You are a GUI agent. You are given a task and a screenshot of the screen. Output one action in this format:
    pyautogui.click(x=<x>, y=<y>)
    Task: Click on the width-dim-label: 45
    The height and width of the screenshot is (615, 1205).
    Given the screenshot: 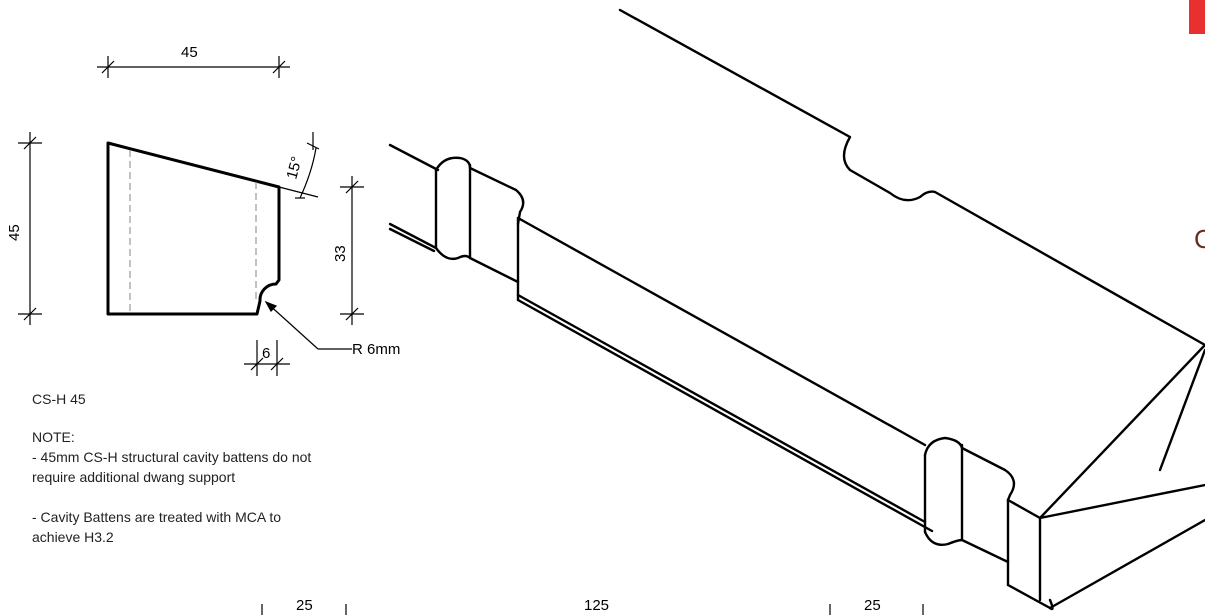 What is the action you would take?
    pyautogui.click(x=189, y=52)
    